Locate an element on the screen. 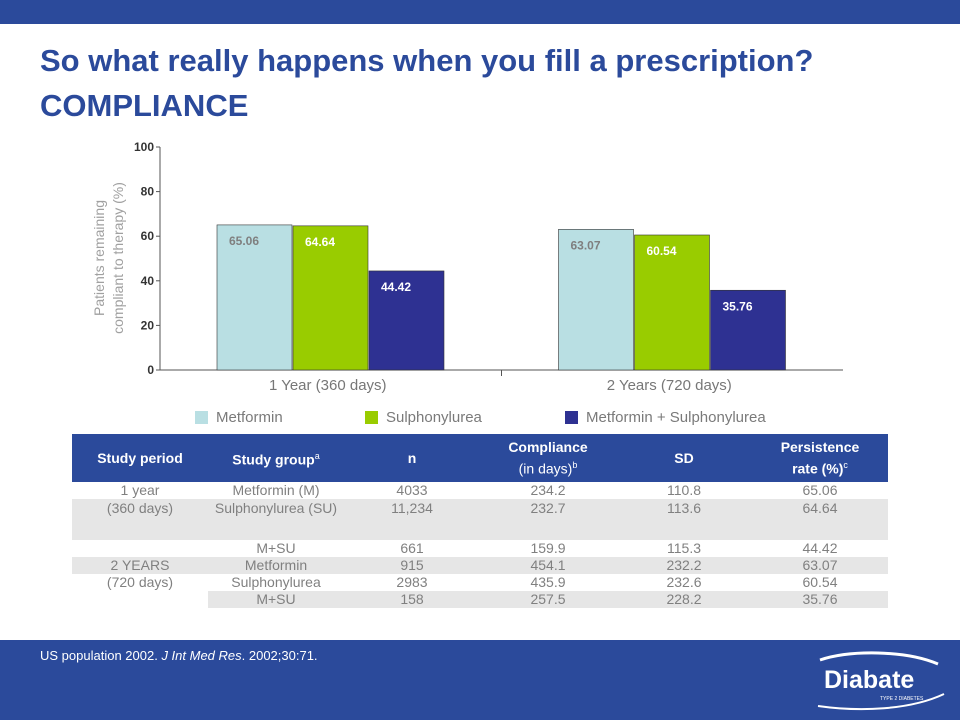 The height and width of the screenshot is (720, 960). table-row: M+SU 158 257.5 228.2 35.76 is located at coordinates (480, 599).